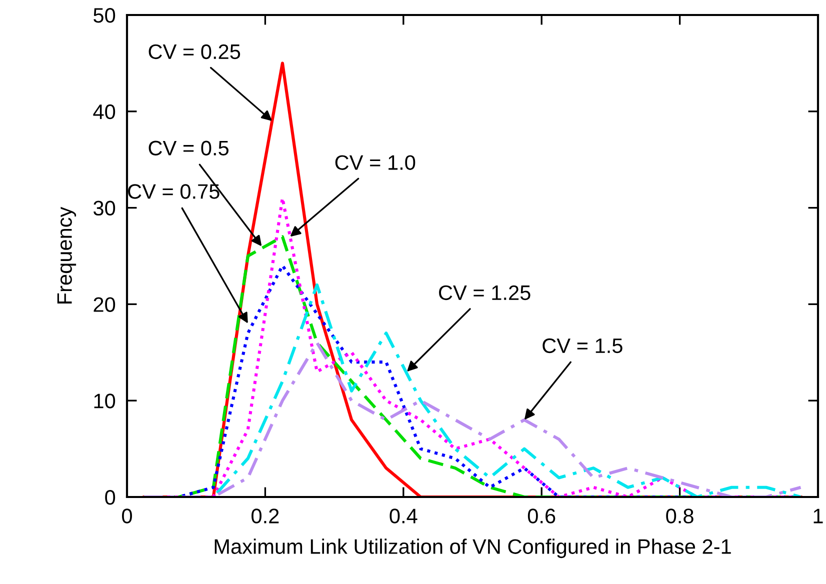  What do you see at coordinates (105, 208) in the screenshot?
I see `y-tick-label: 30` at bounding box center [105, 208].